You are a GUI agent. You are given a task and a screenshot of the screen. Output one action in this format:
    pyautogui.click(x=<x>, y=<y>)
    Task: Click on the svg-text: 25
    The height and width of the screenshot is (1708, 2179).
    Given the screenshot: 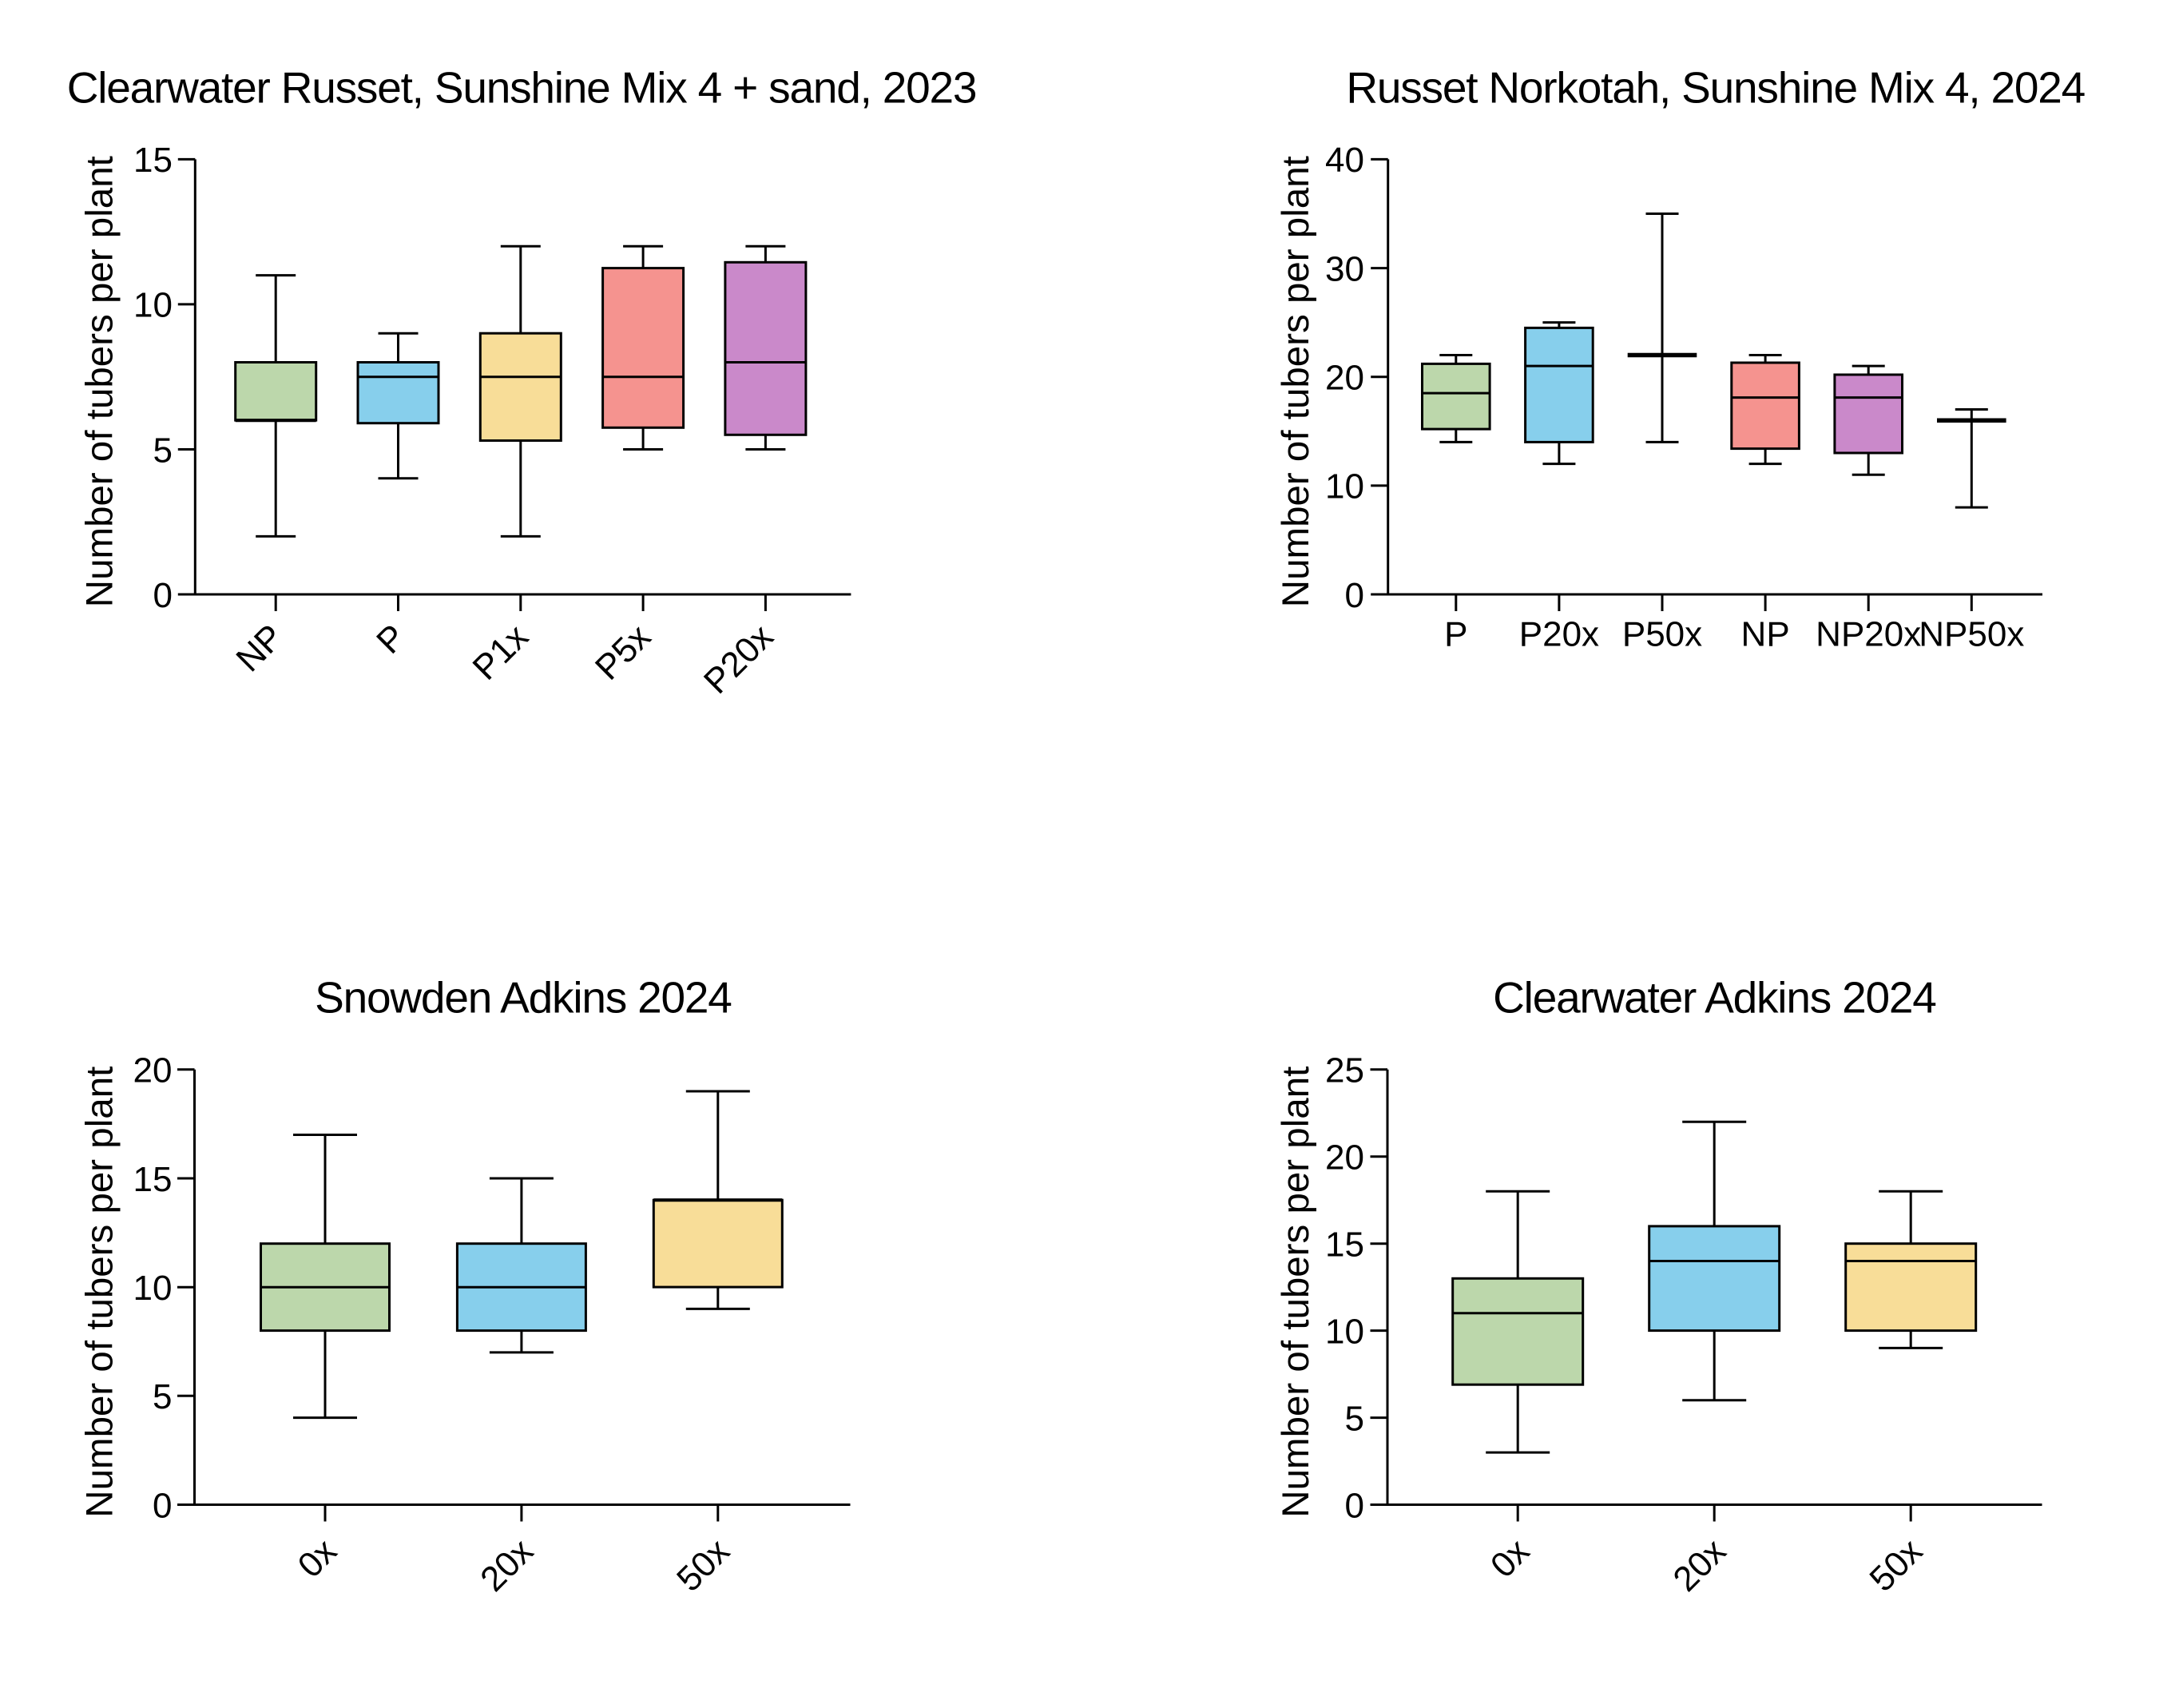 What is the action you would take?
    pyautogui.click(x=1344, y=1070)
    